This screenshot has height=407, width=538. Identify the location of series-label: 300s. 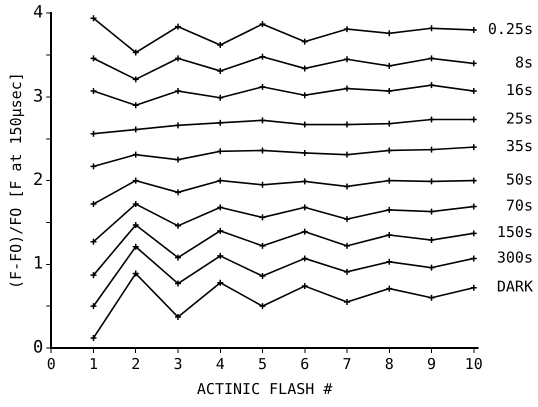
(514, 257).